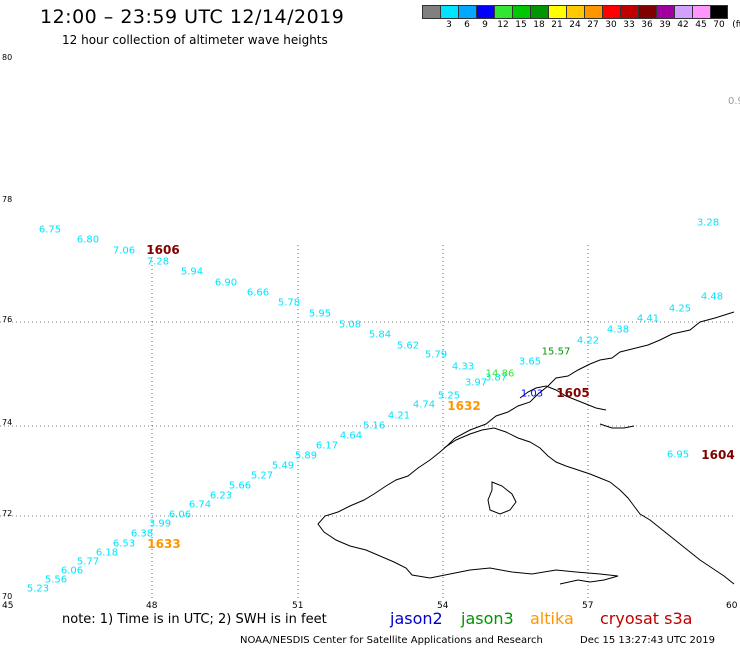 This screenshot has width=740, height=650. Describe the element at coordinates (350, 325) in the screenshot. I see `wave-height-value: 5.08` at that location.